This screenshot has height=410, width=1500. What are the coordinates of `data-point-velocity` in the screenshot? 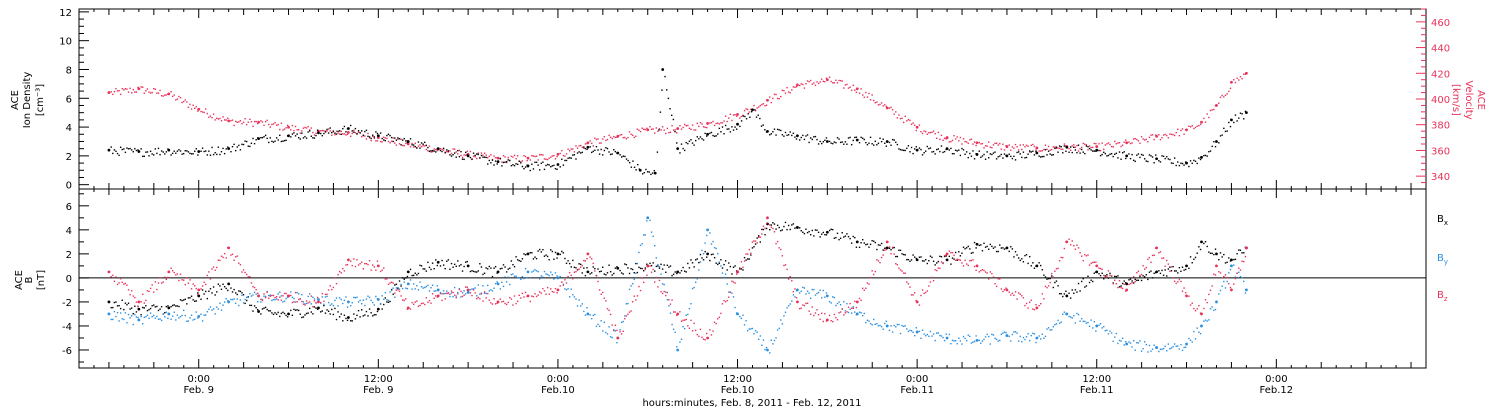 It's located at (258, 122).